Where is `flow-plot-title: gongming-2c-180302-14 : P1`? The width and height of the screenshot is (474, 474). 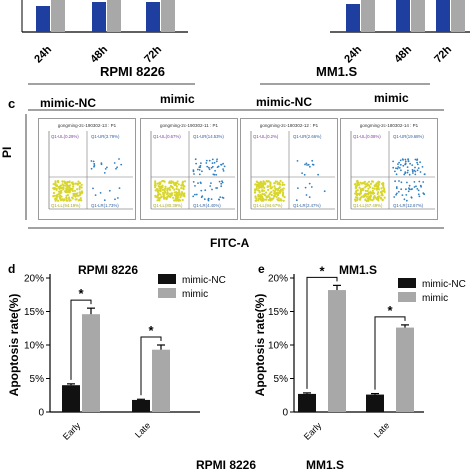
flow-plot-title: gongming-2c-180302-14 : P1 is located at coordinates (389, 125).